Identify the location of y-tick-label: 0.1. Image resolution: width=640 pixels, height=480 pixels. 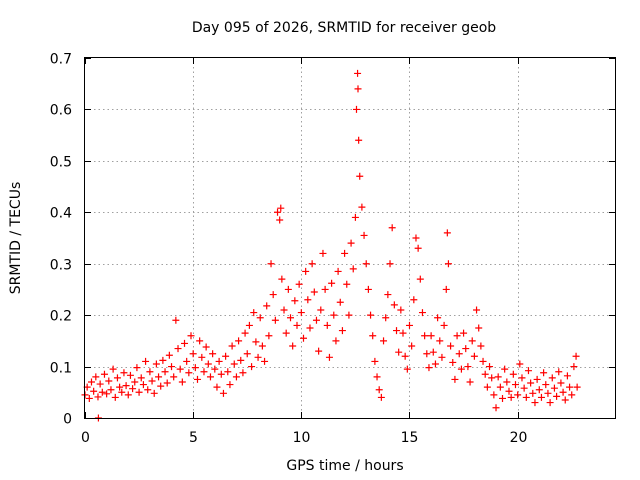
(61, 369).